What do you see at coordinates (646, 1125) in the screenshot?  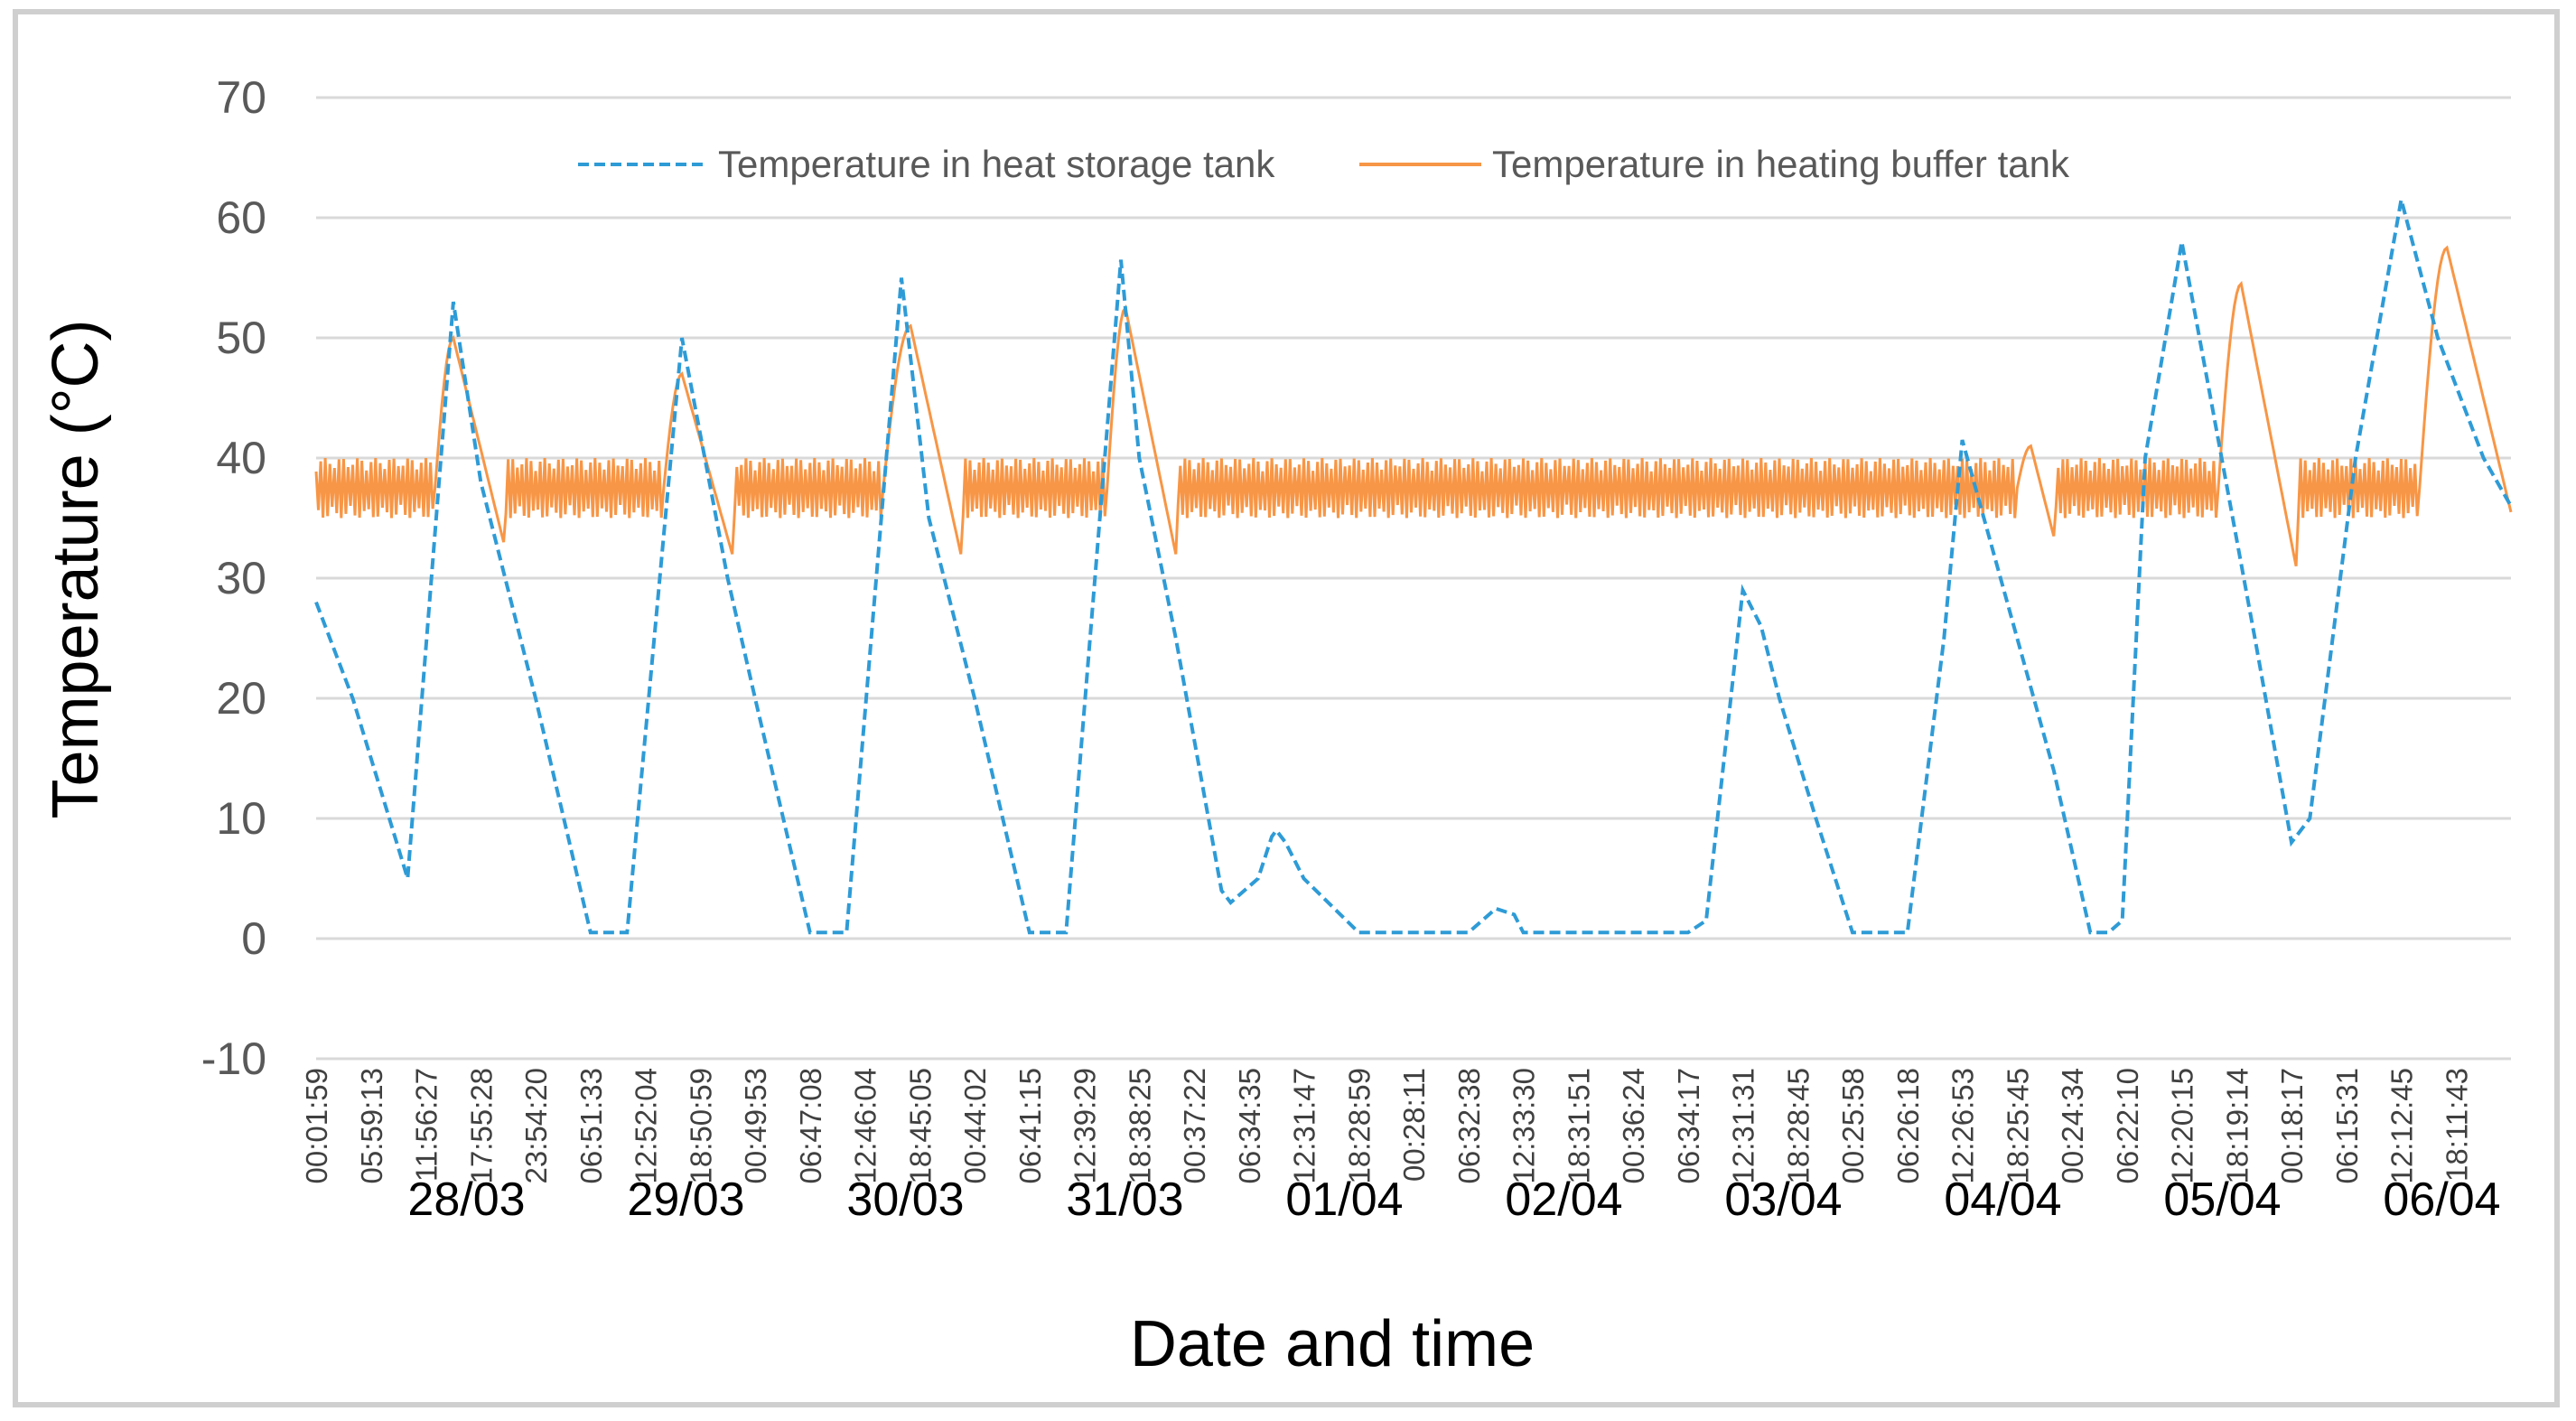 I see `x-tick-label: 12:52:04` at bounding box center [646, 1125].